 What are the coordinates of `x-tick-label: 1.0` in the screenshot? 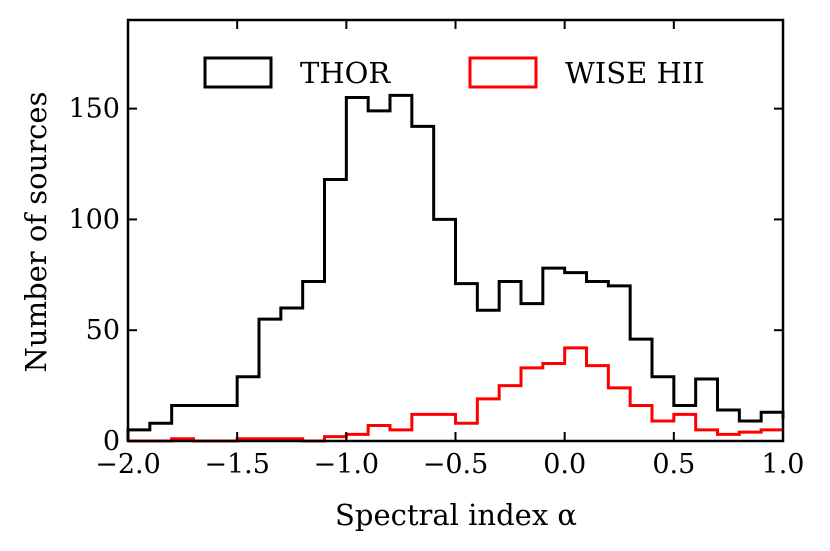 It's located at (783, 464).